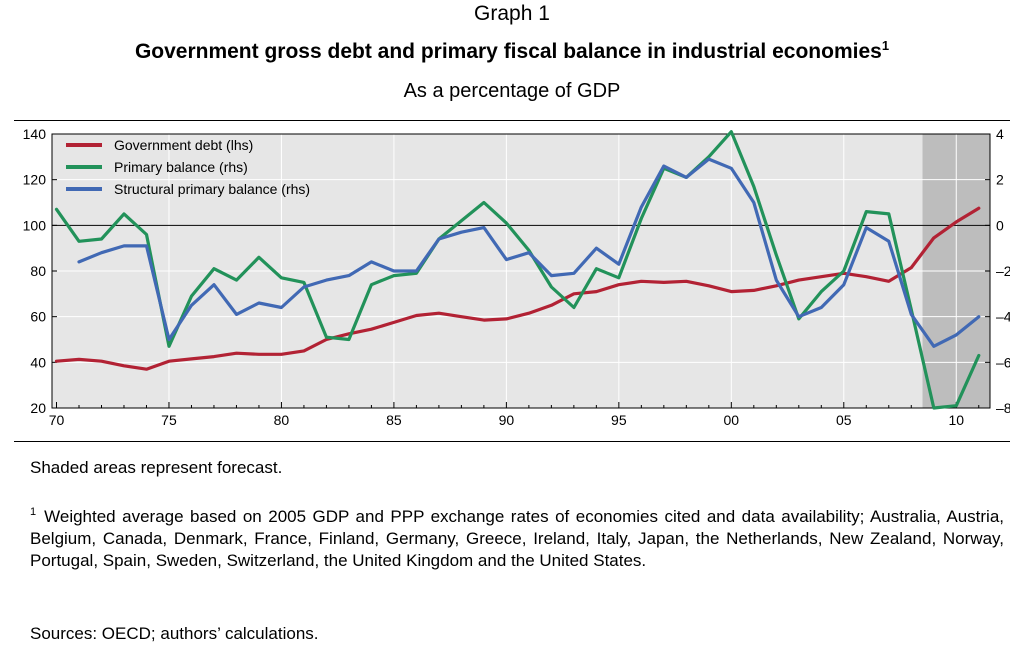 This screenshot has width=1024, height=650. Describe the element at coordinates (1000, 134) in the screenshot. I see `y-right-tick-label: 4` at that location.